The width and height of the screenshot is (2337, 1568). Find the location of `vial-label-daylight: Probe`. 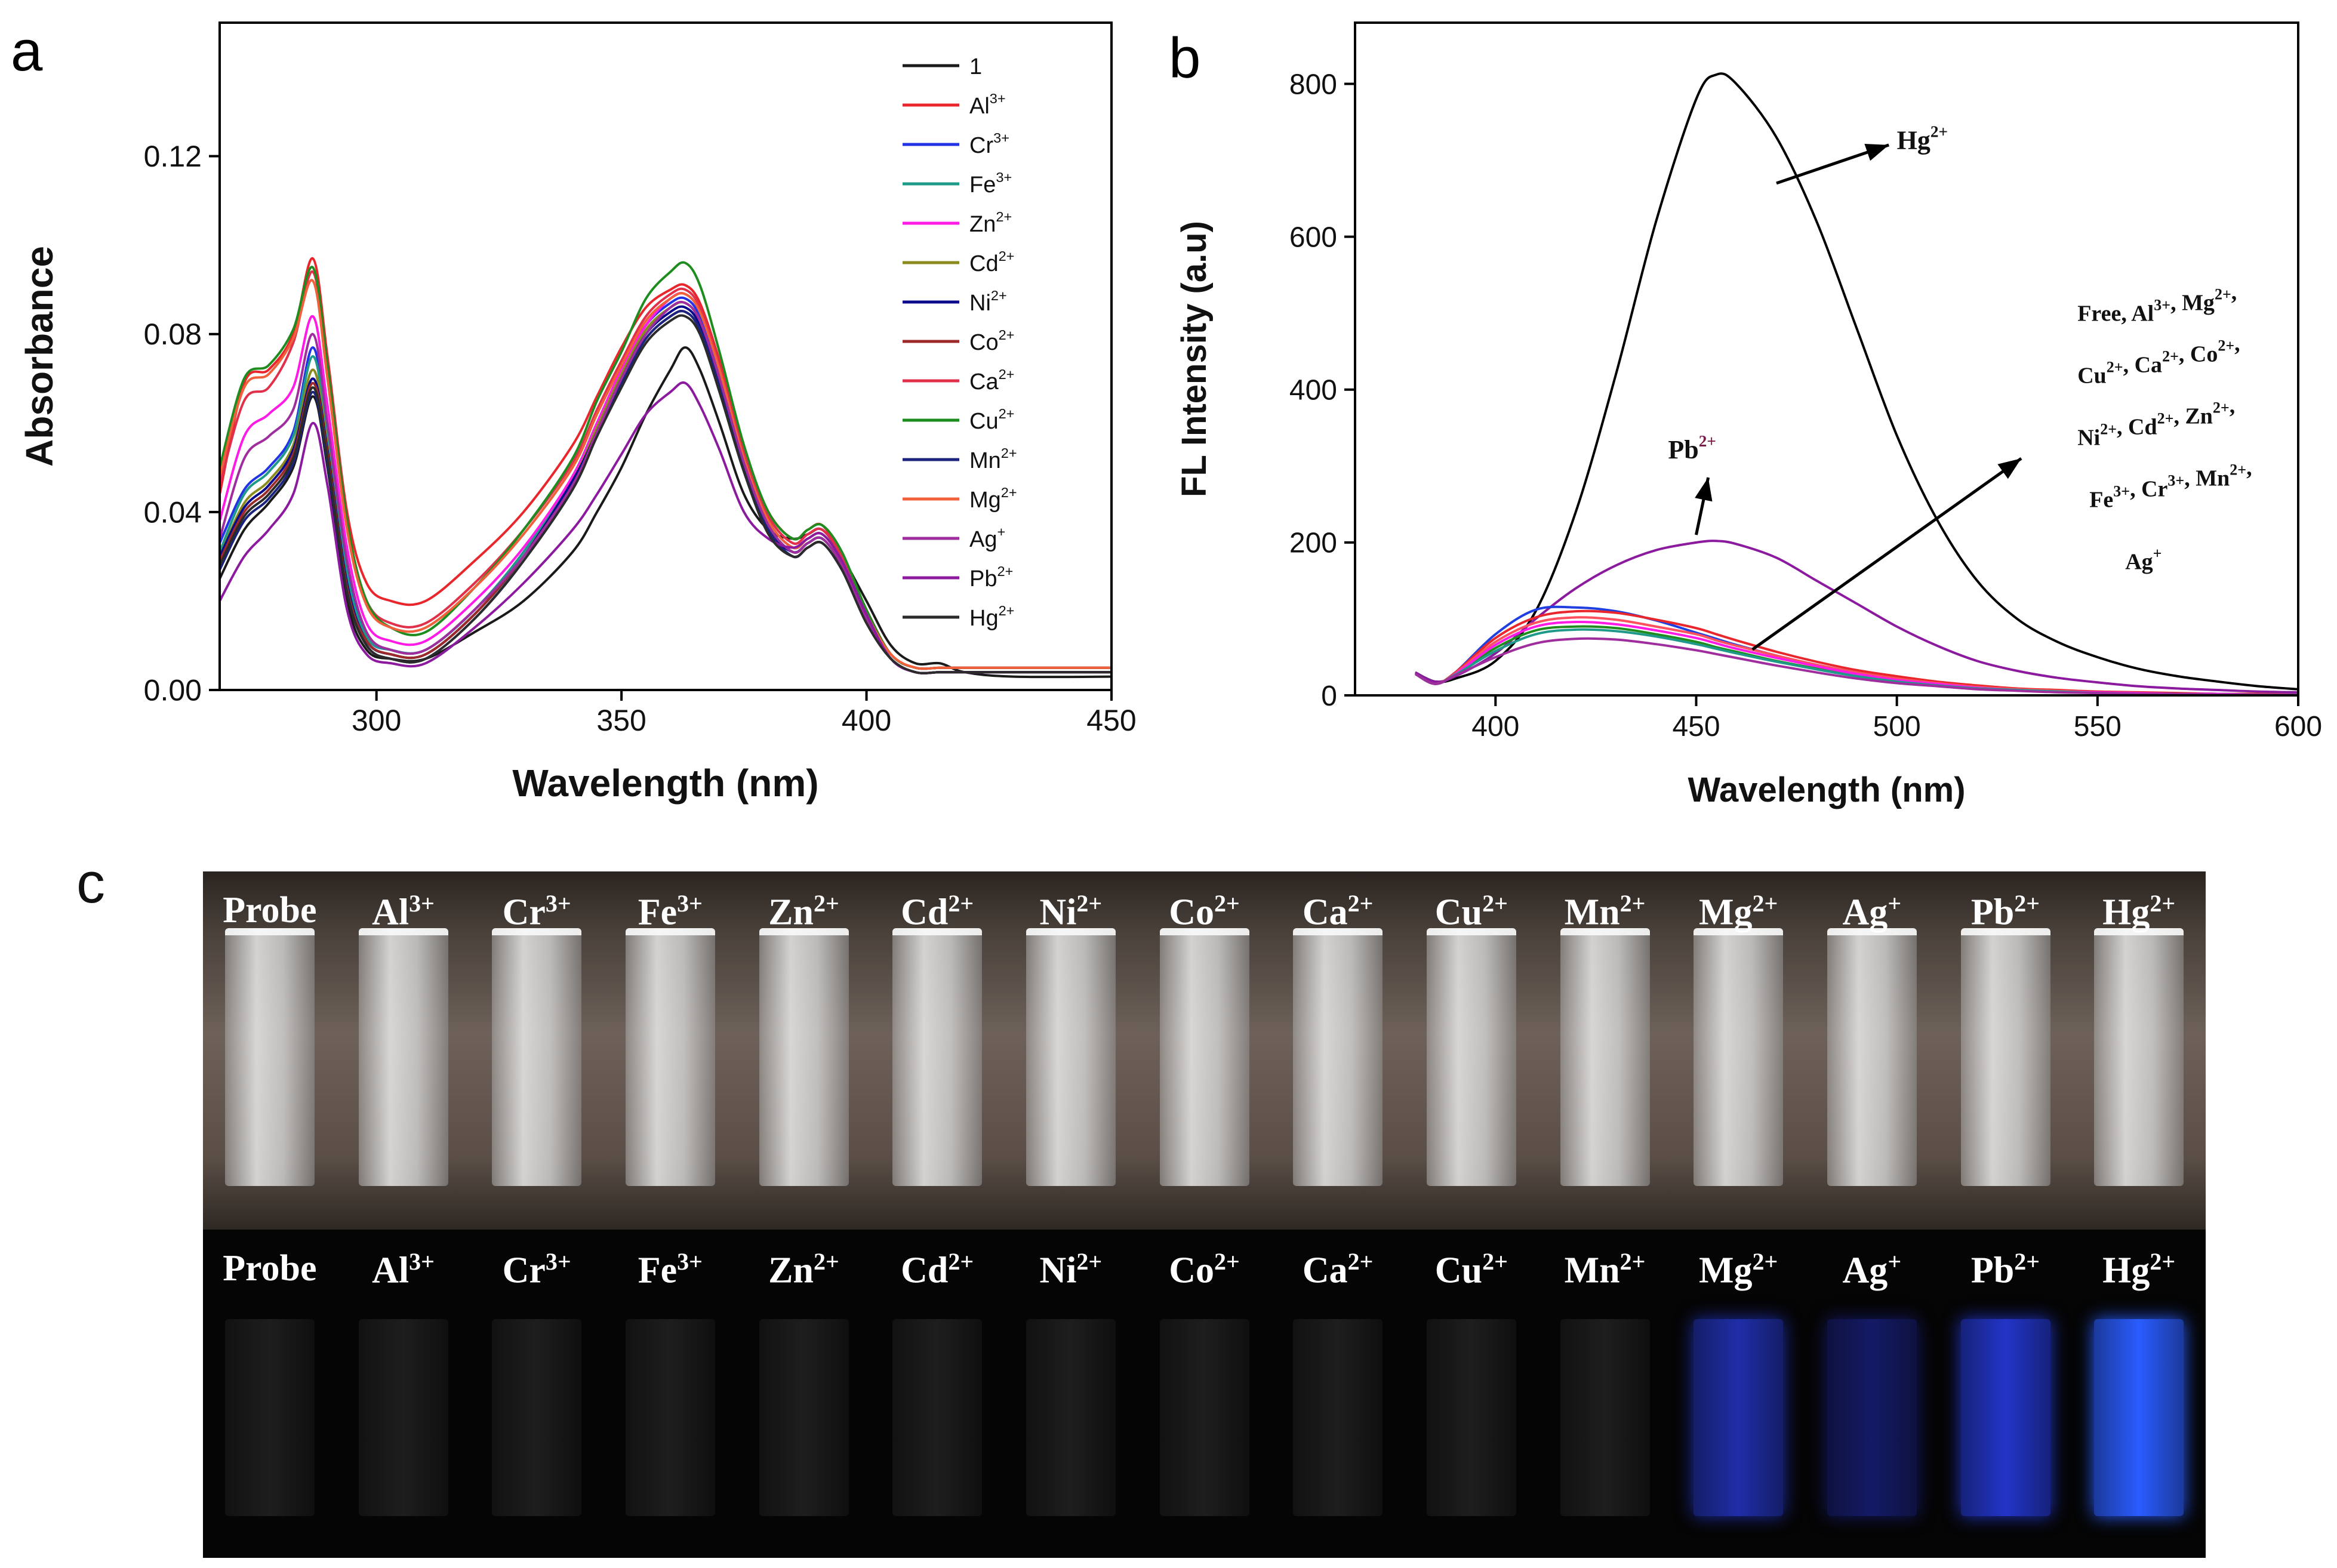

vial-label-daylight: Probe is located at coordinates (270, 910).